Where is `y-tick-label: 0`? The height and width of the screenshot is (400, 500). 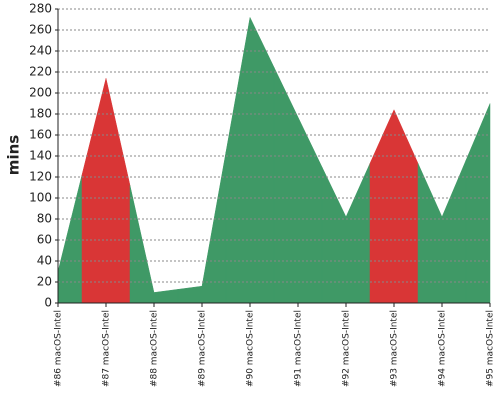
y-tick-label: 0 is located at coordinates (48, 303).